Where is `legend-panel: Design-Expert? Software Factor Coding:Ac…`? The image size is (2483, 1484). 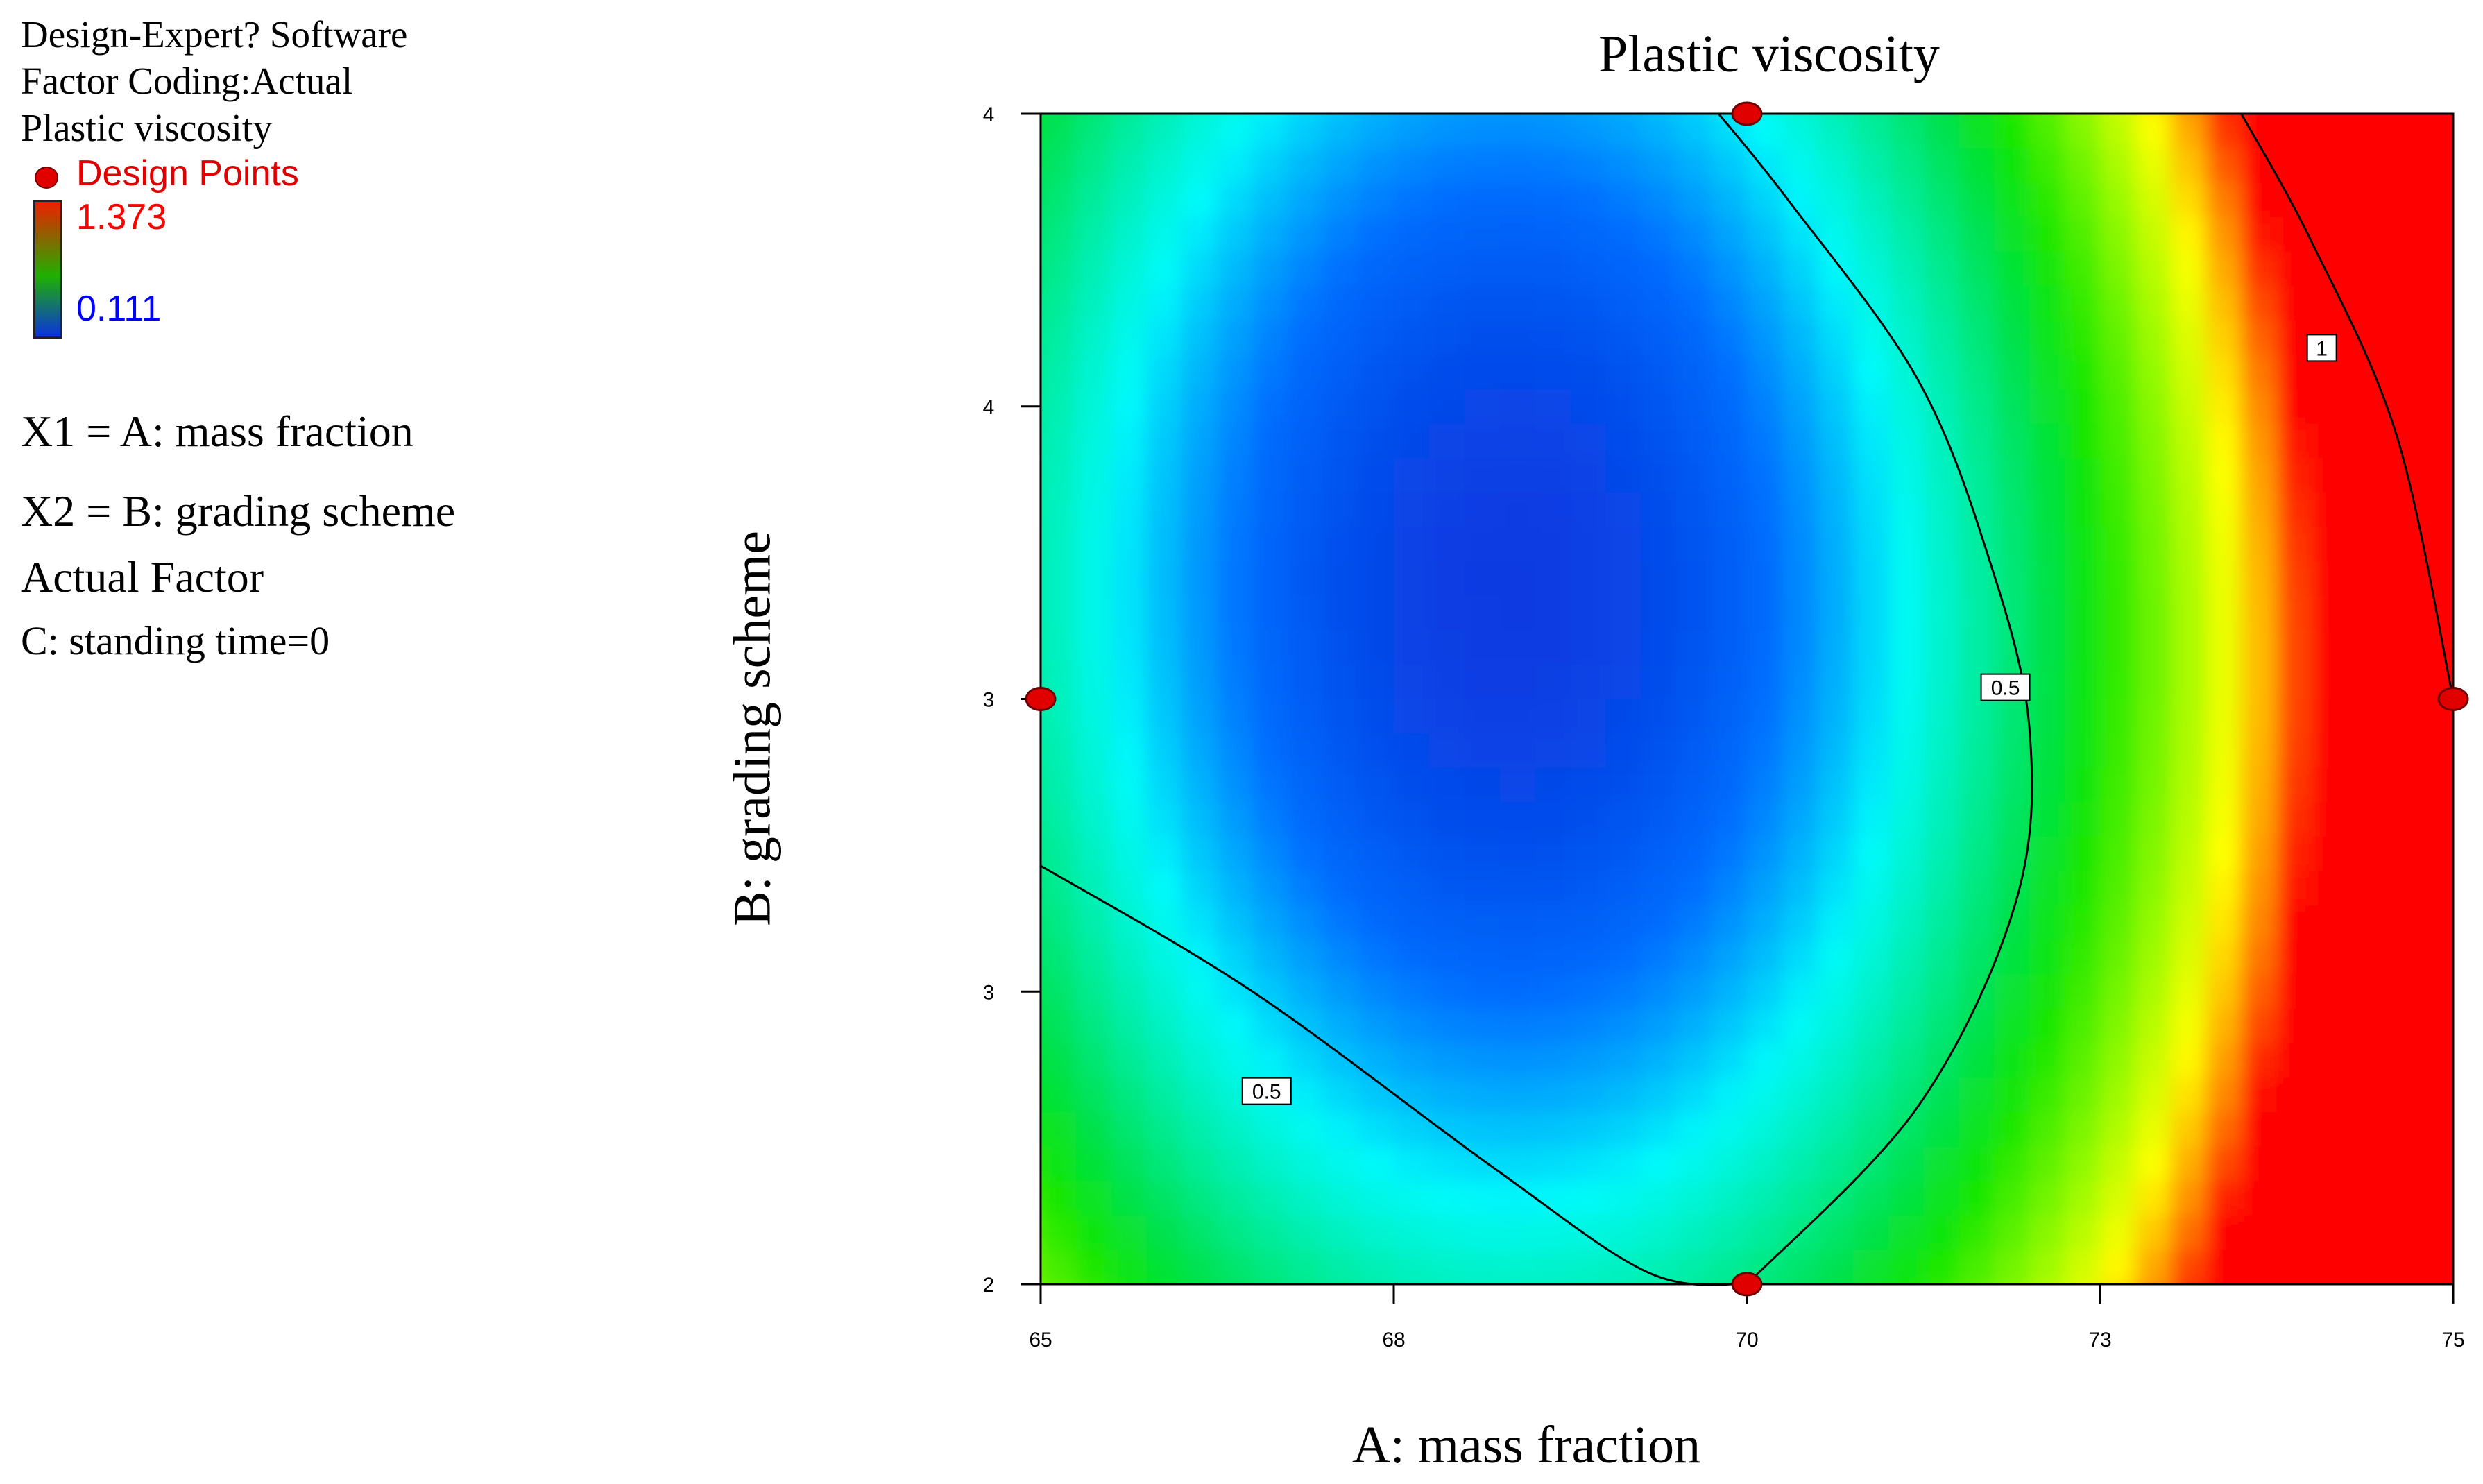 legend-panel: Design-Expert? Software Factor Coding:Ac… is located at coordinates (312, 347).